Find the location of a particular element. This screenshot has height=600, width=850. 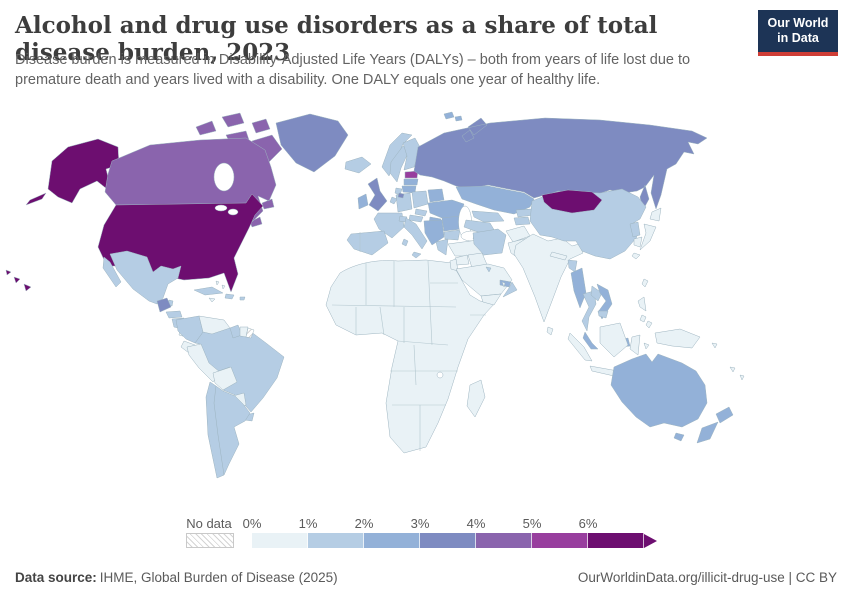

country-japan is located at coordinates (646, 233).